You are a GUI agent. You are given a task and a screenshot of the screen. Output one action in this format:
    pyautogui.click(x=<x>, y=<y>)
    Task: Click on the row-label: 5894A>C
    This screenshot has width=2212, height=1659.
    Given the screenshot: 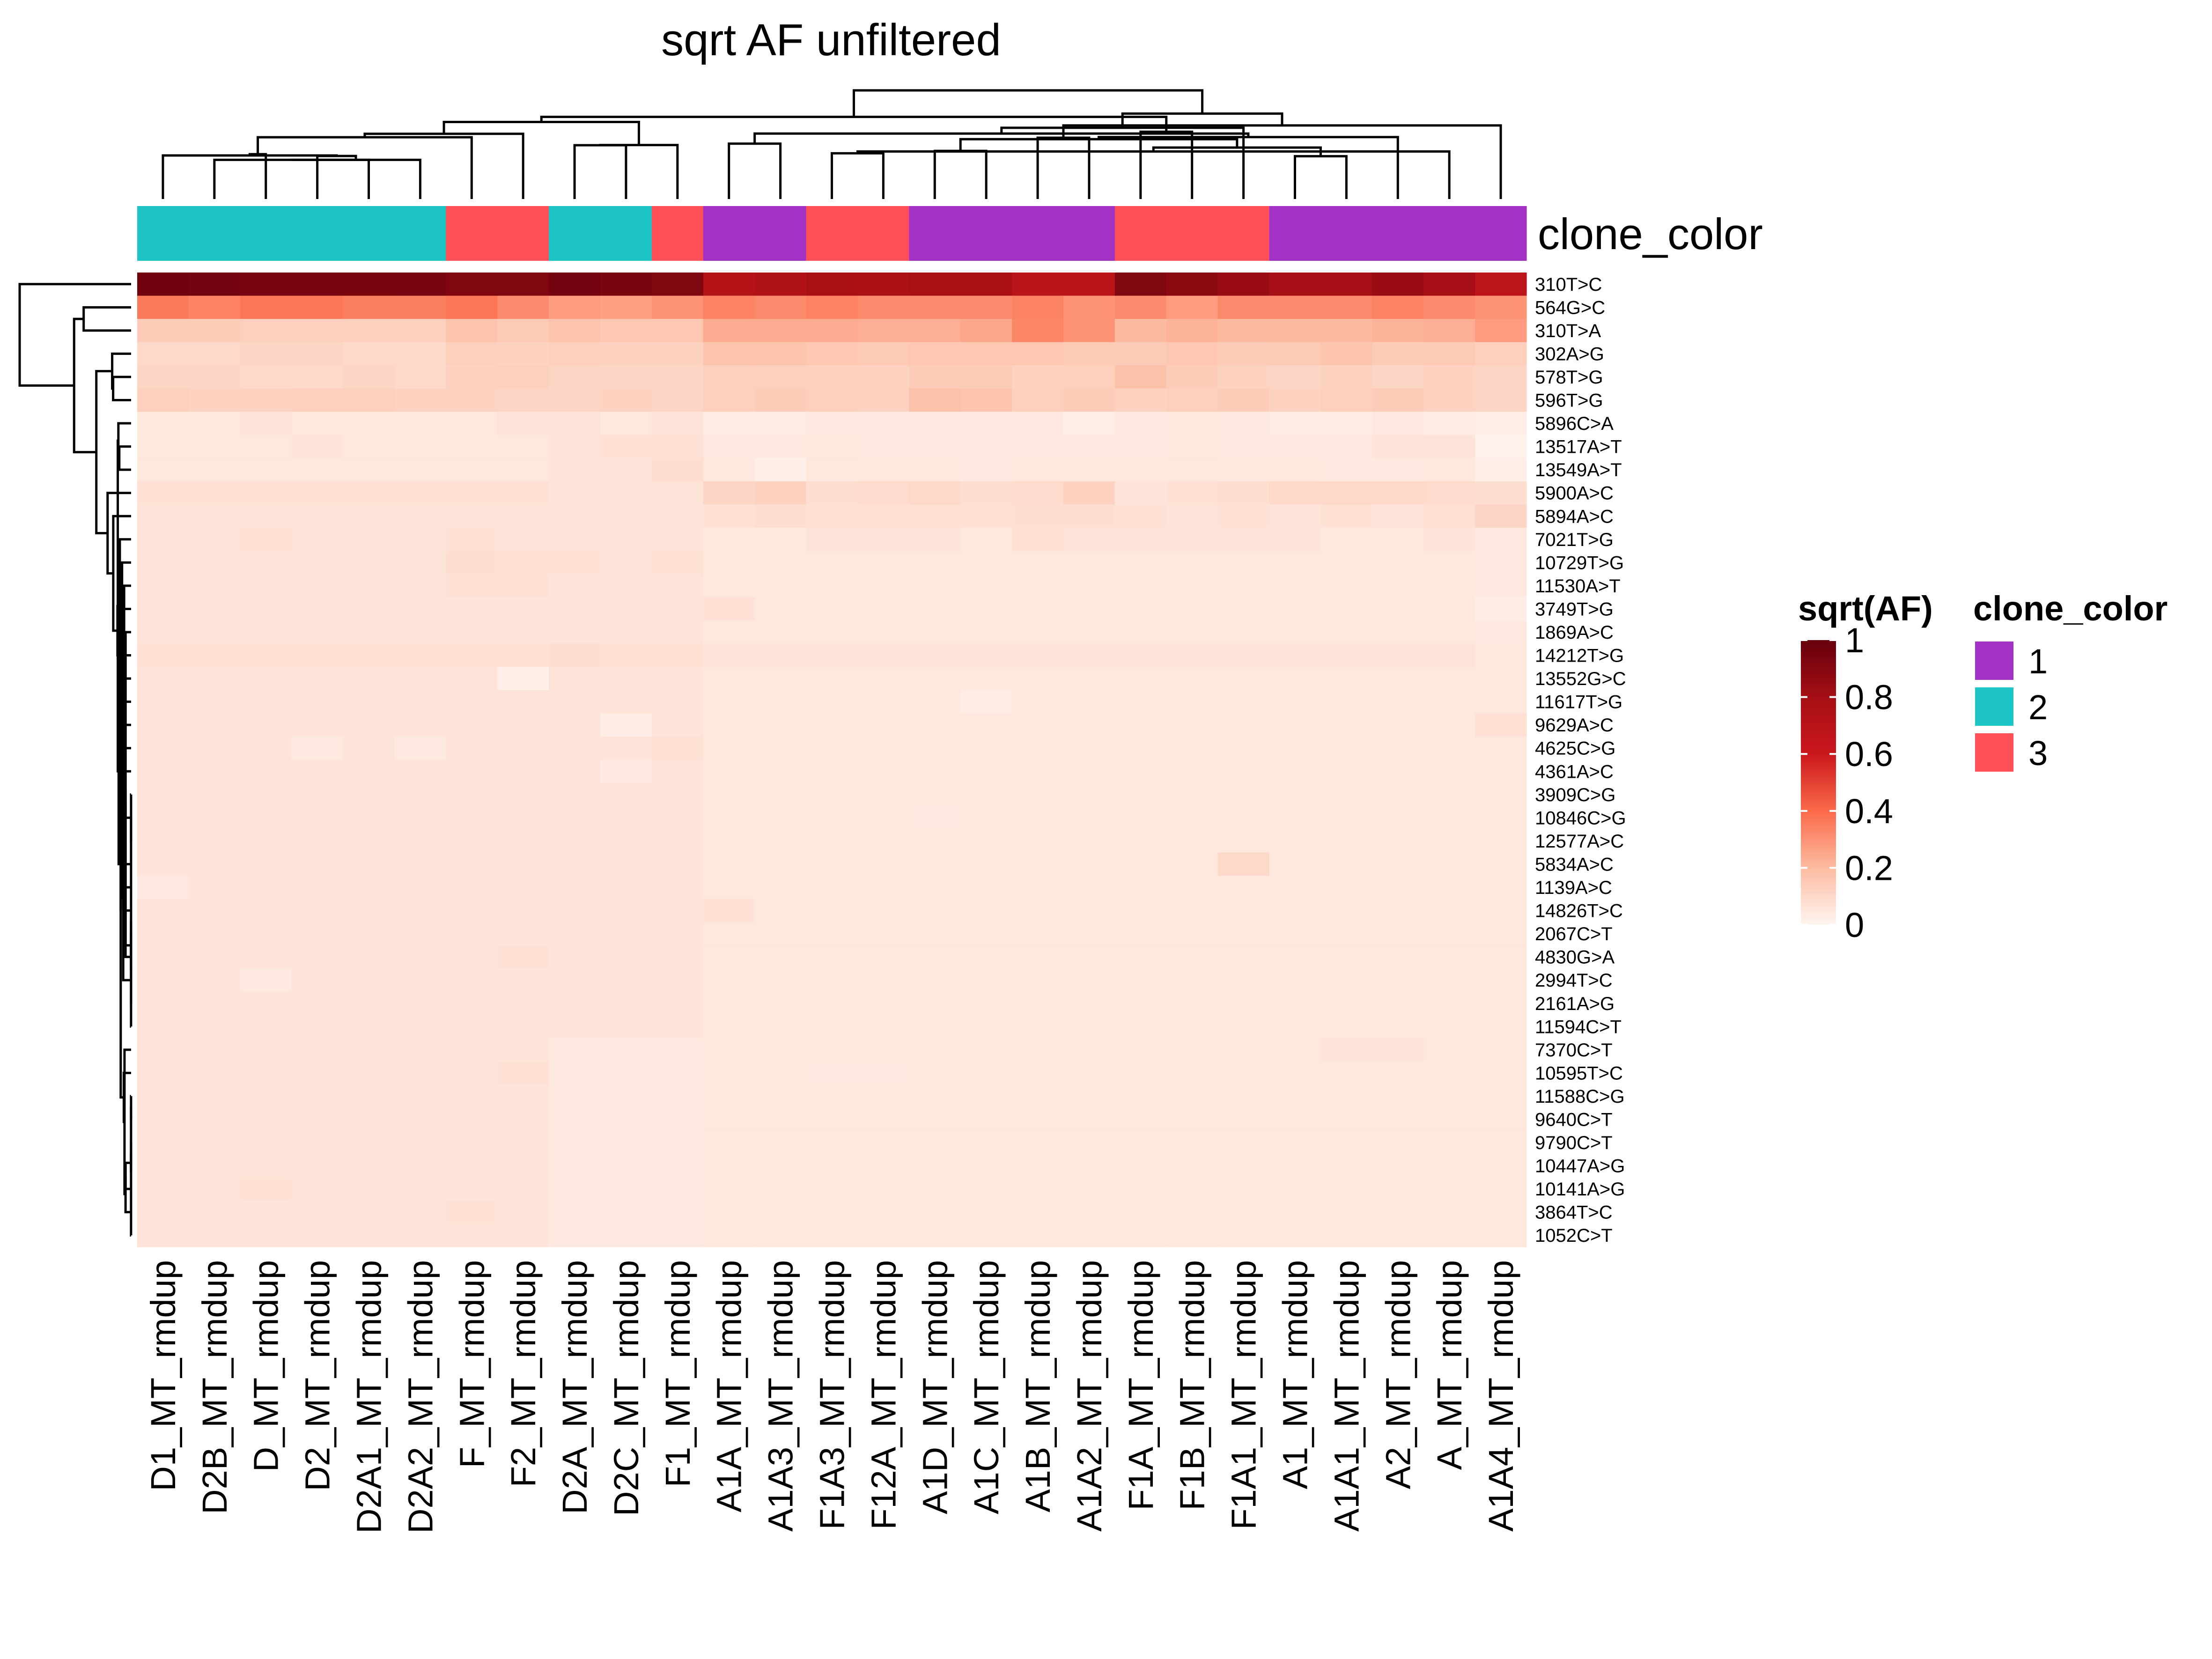 What is the action you would take?
    pyautogui.click(x=1575, y=516)
    